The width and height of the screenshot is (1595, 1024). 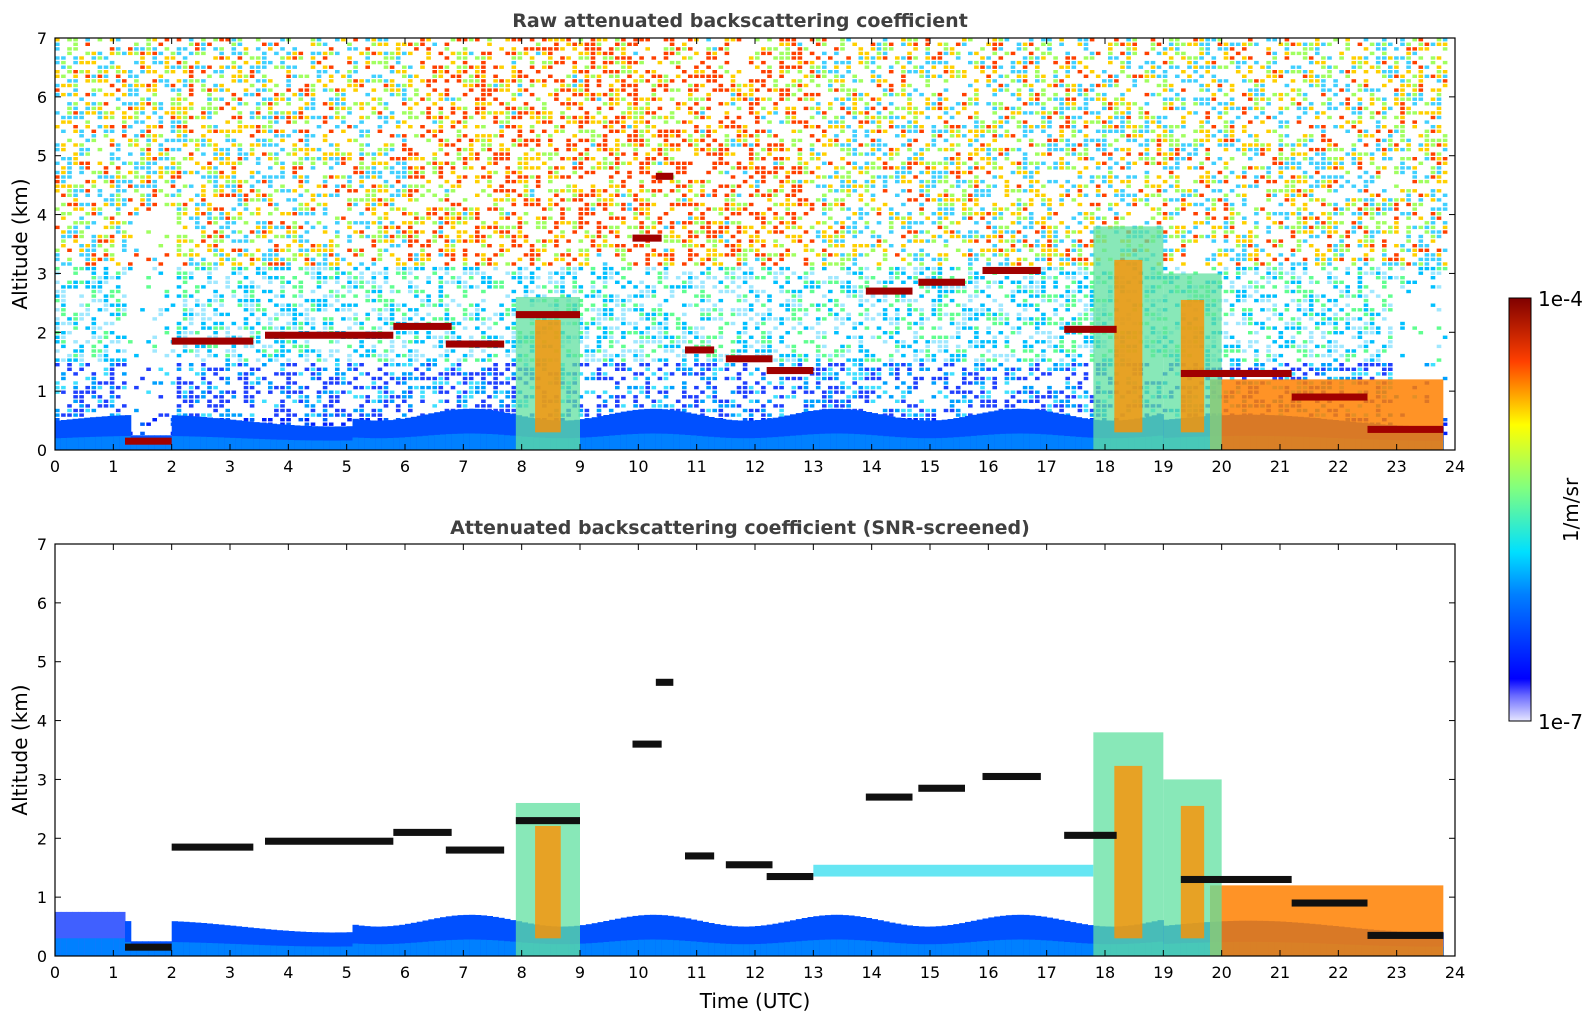 What do you see at coordinates (113, 972) in the screenshot?
I see `x-tick-label: 1` at bounding box center [113, 972].